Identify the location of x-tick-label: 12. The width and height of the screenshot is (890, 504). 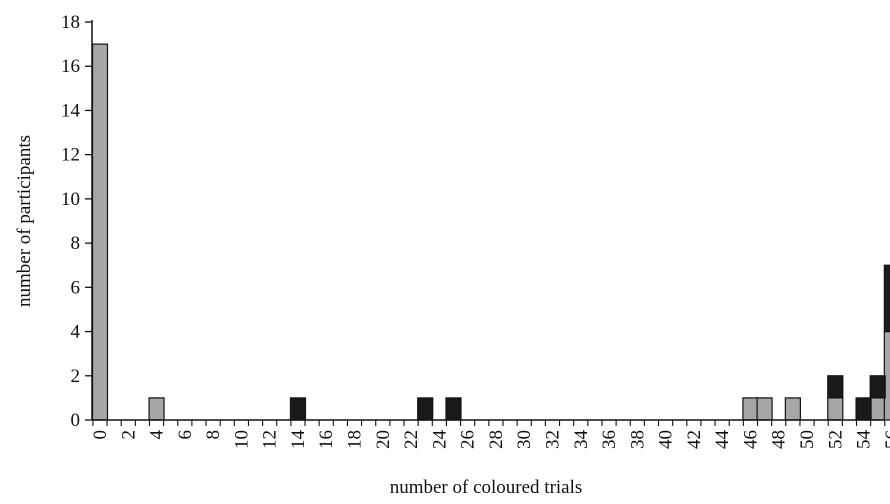
(270, 439).